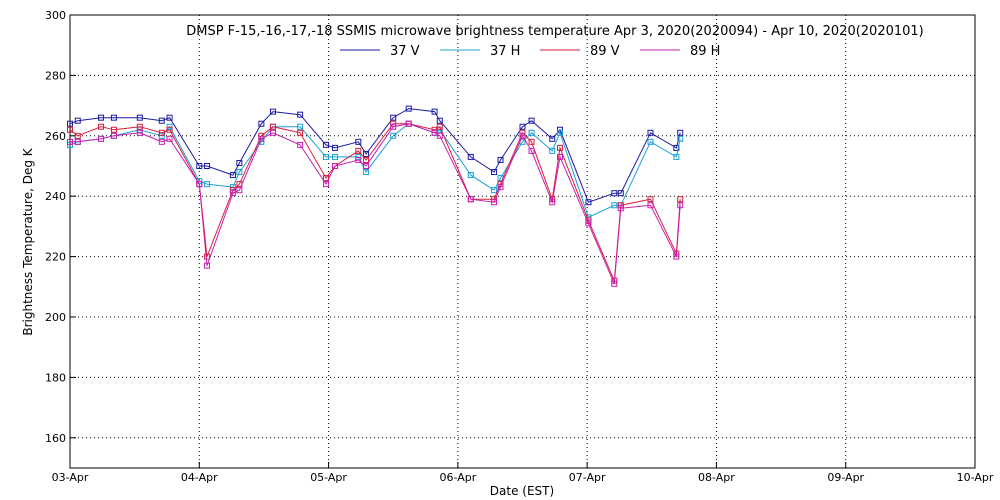 This screenshot has width=1000, height=500. What do you see at coordinates (28, 241) in the screenshot?
I see `y-axis-label: Brightness Temperature, Deg K` at bounding box center [28, 241].